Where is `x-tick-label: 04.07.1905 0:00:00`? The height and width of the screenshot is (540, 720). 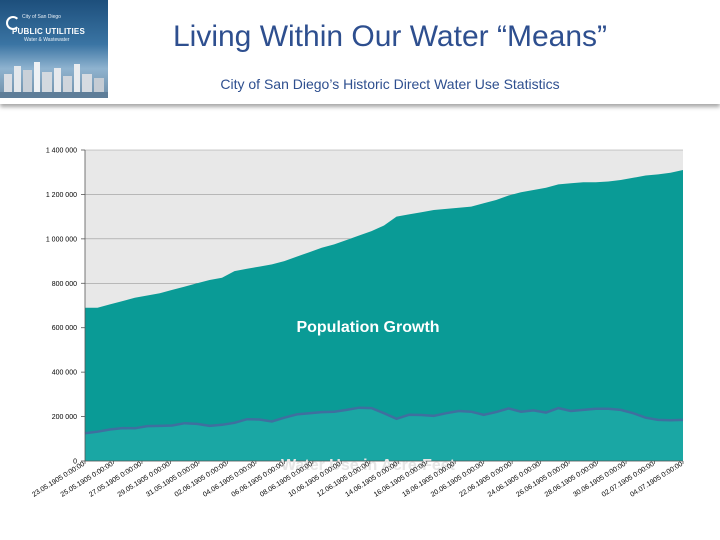 x-tick-label: 04.07.1905 0:00:00 is located at coordinates (656, 480).